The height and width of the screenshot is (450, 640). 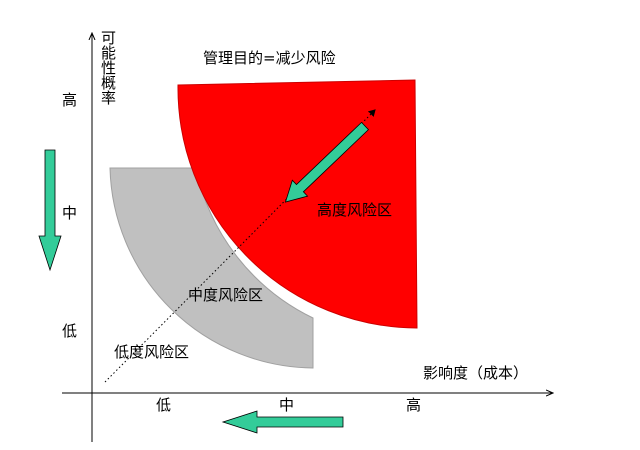 What do you see at coordinates (414, 405) in the screenshot?
I see `x-tick-high: 高` at bounding box center [414, 405].